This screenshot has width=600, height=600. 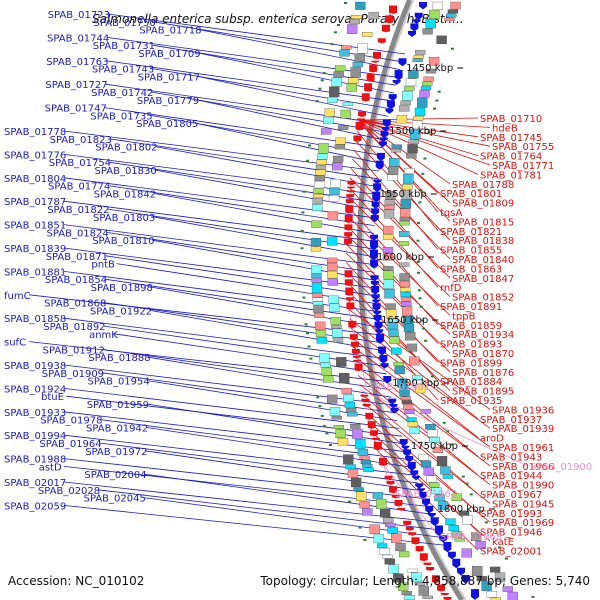 What do you see at coordinates (76, 109) in the screenshot?
I see `gene-label-left: SPAB_01747` at bounding box center [76, 109].